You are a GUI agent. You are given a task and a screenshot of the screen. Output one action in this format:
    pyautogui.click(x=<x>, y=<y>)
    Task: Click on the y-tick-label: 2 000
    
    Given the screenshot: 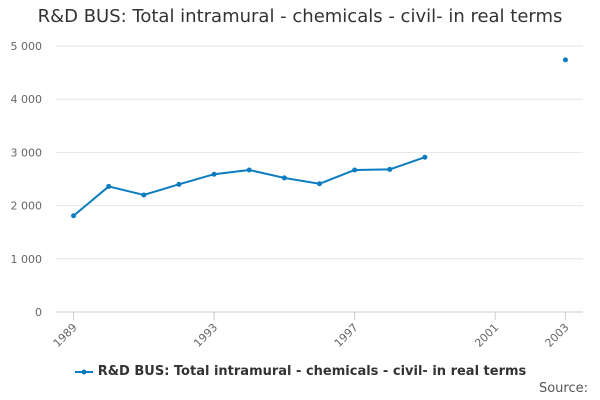 What is the action you would take?
    pyautogui.click(x=27, y=206)
    